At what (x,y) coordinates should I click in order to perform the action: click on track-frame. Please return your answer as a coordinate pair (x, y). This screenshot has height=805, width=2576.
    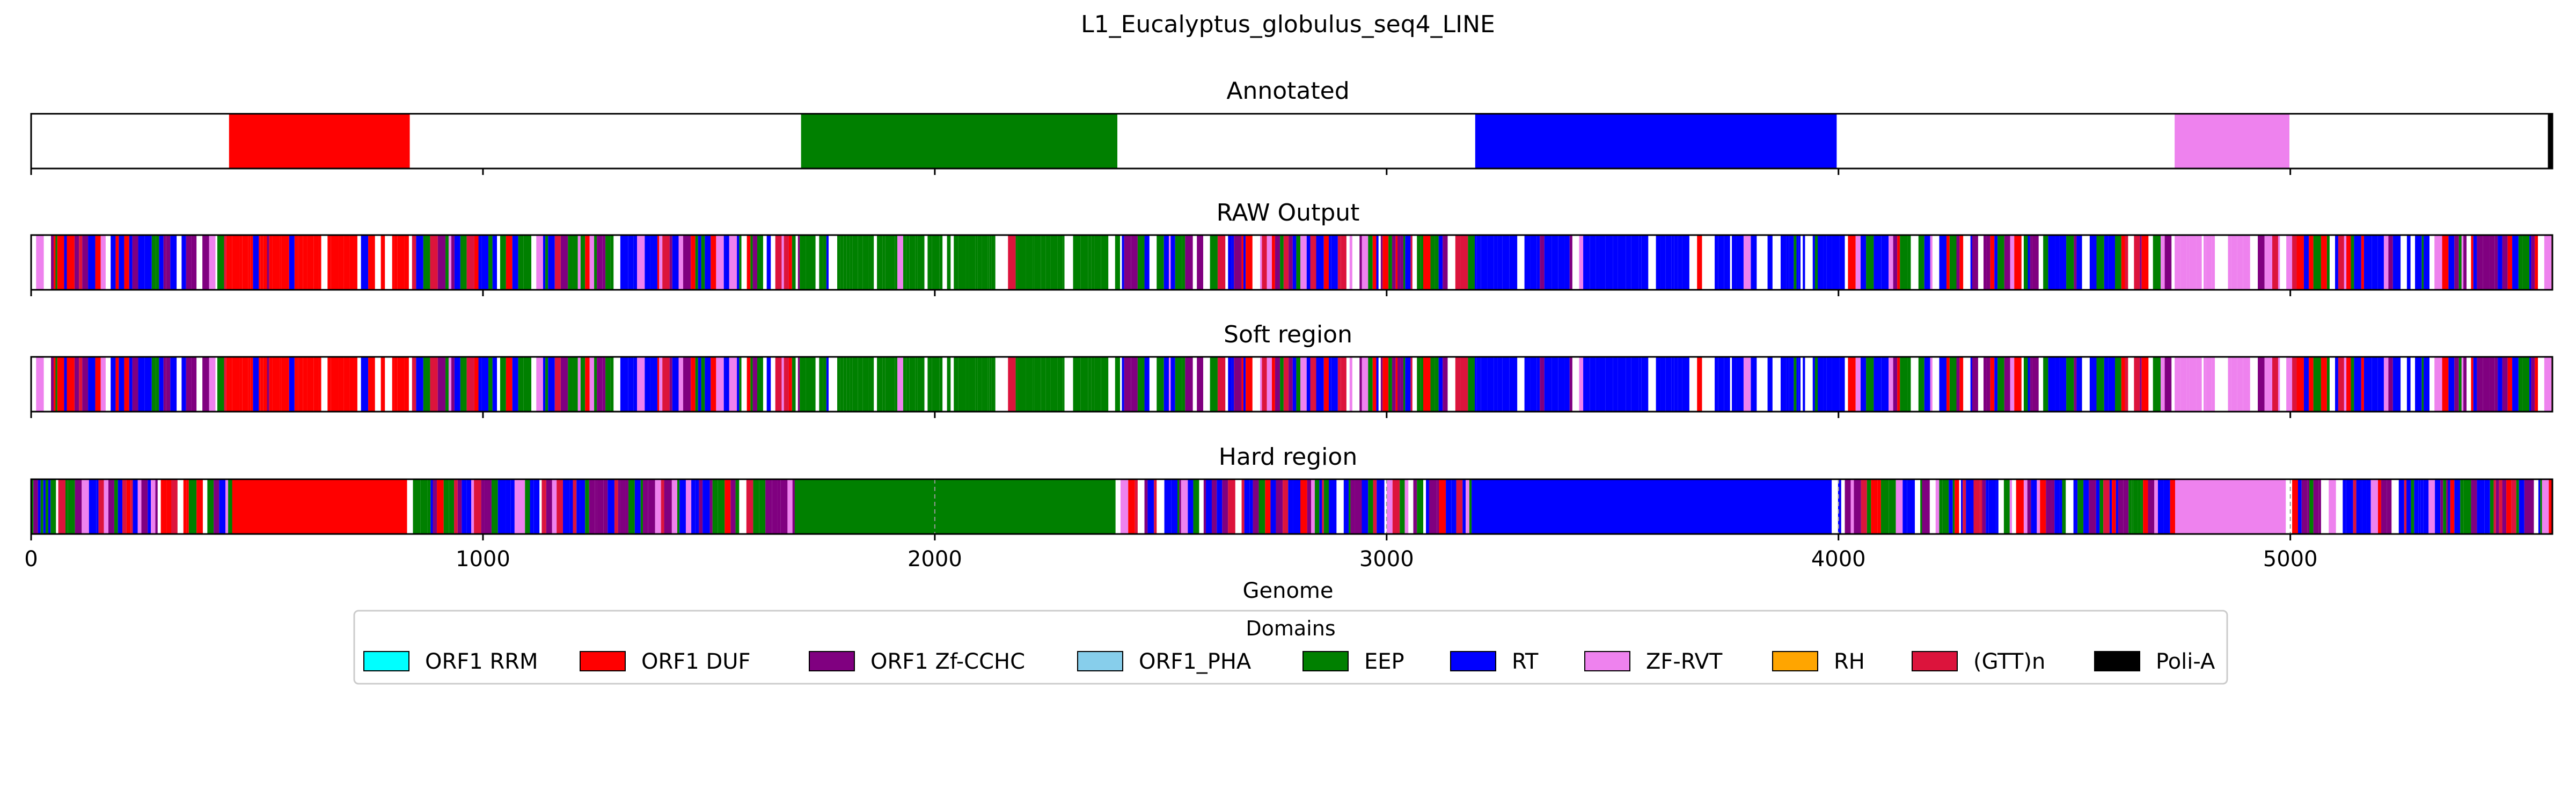
    Looking at the image, I should click on (1291, 506).